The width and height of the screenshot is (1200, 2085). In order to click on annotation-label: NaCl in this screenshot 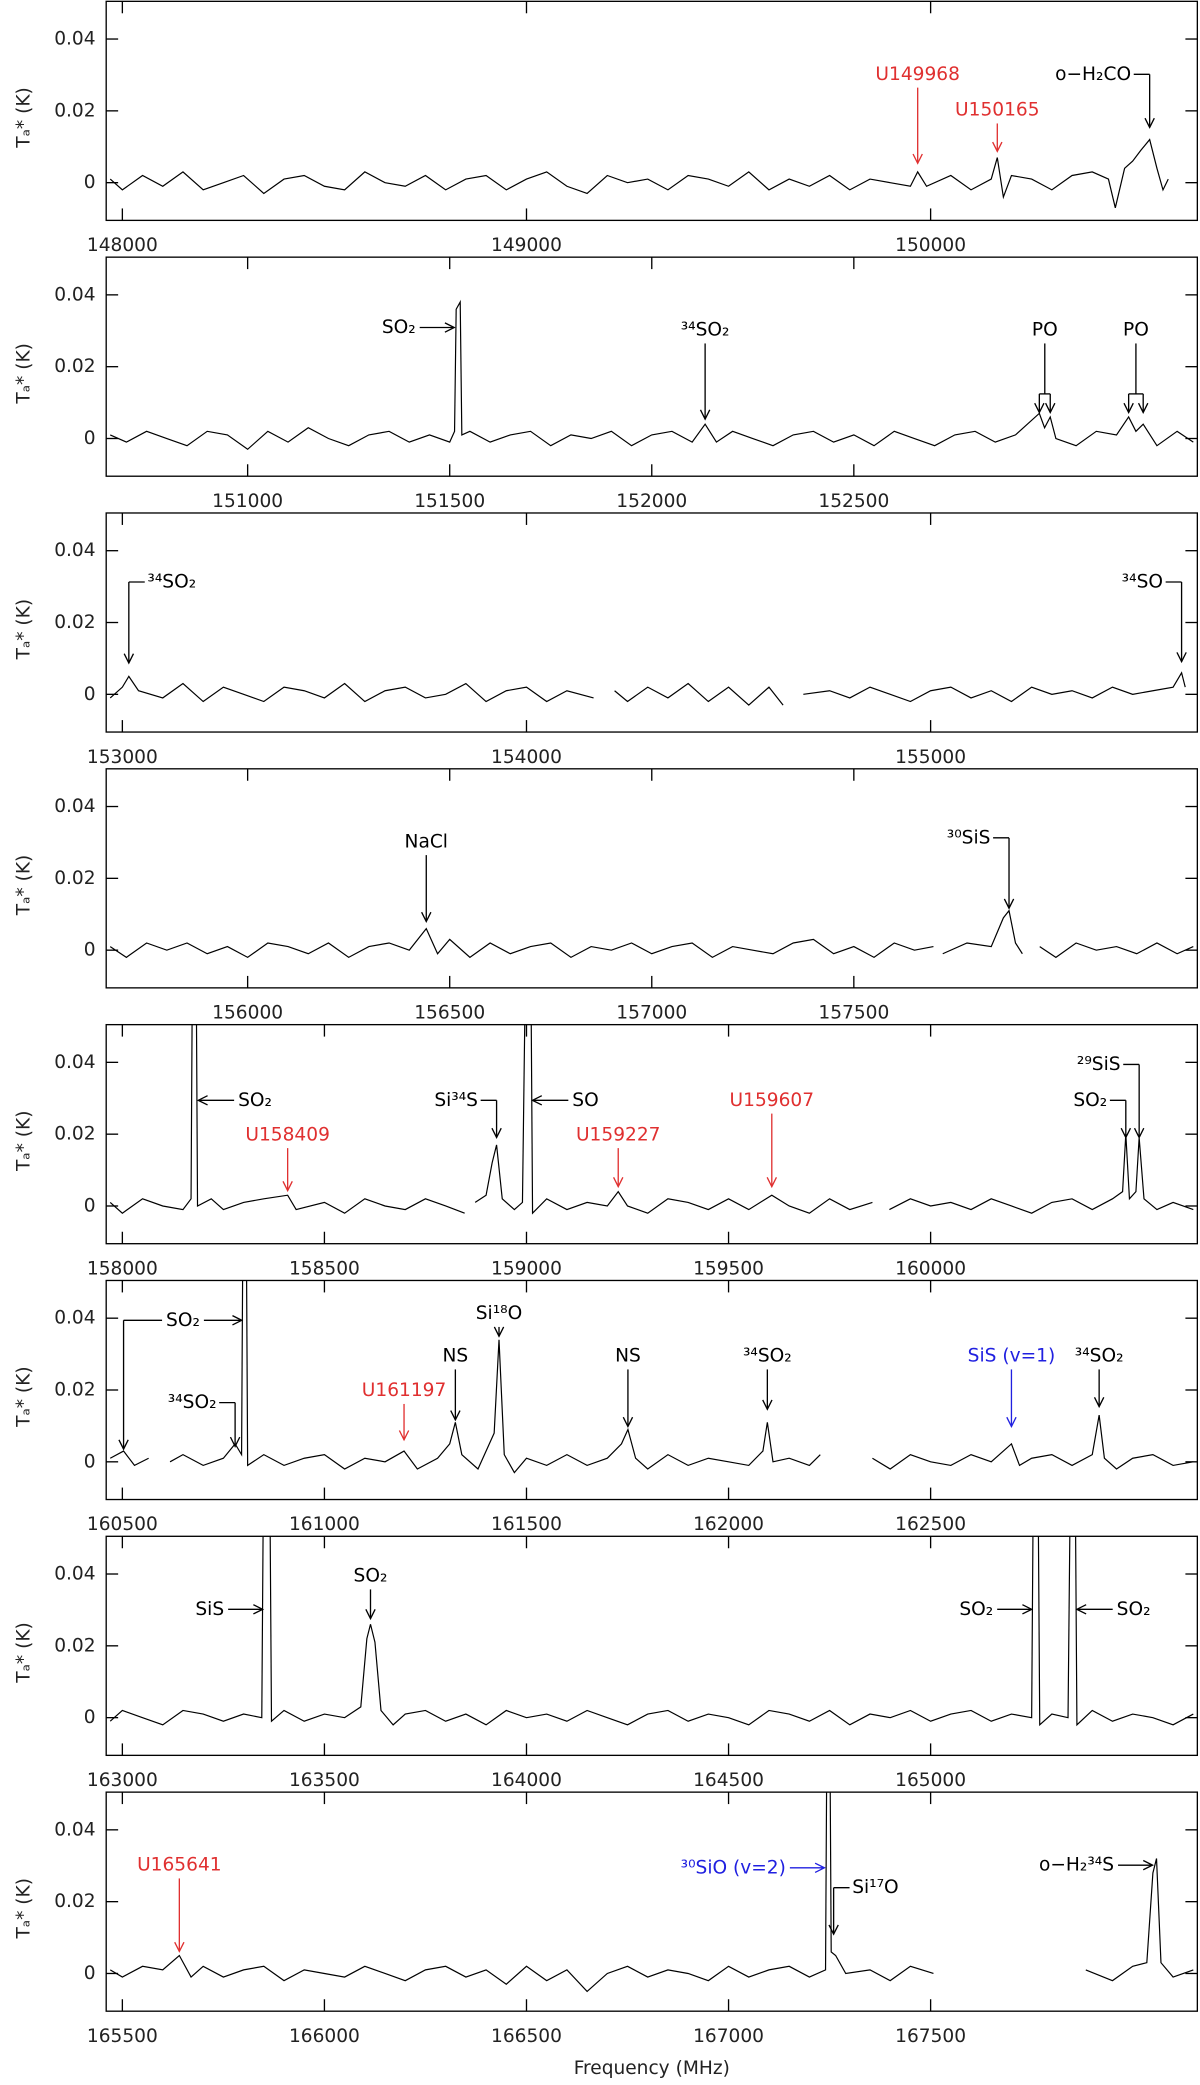, I will do `click(426, 841)`.